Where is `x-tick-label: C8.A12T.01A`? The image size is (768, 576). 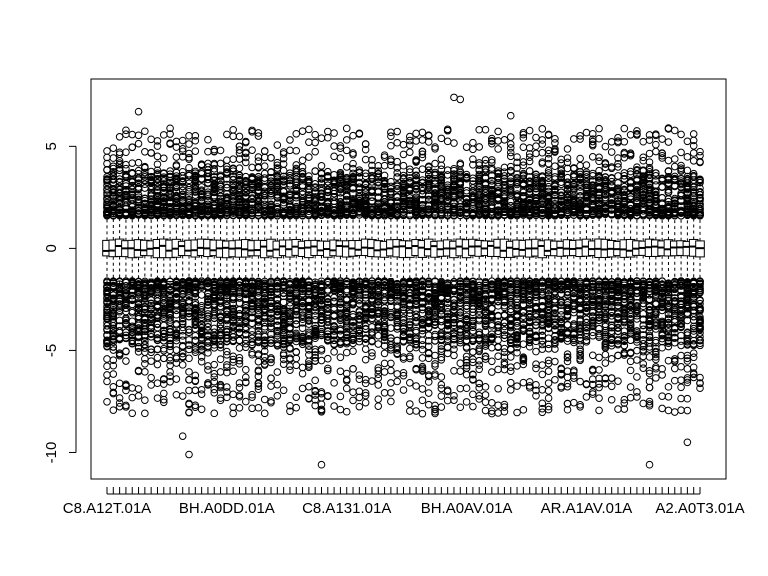
x-tick-label: C8.A12T.01A is located at coordinates (107, 508).